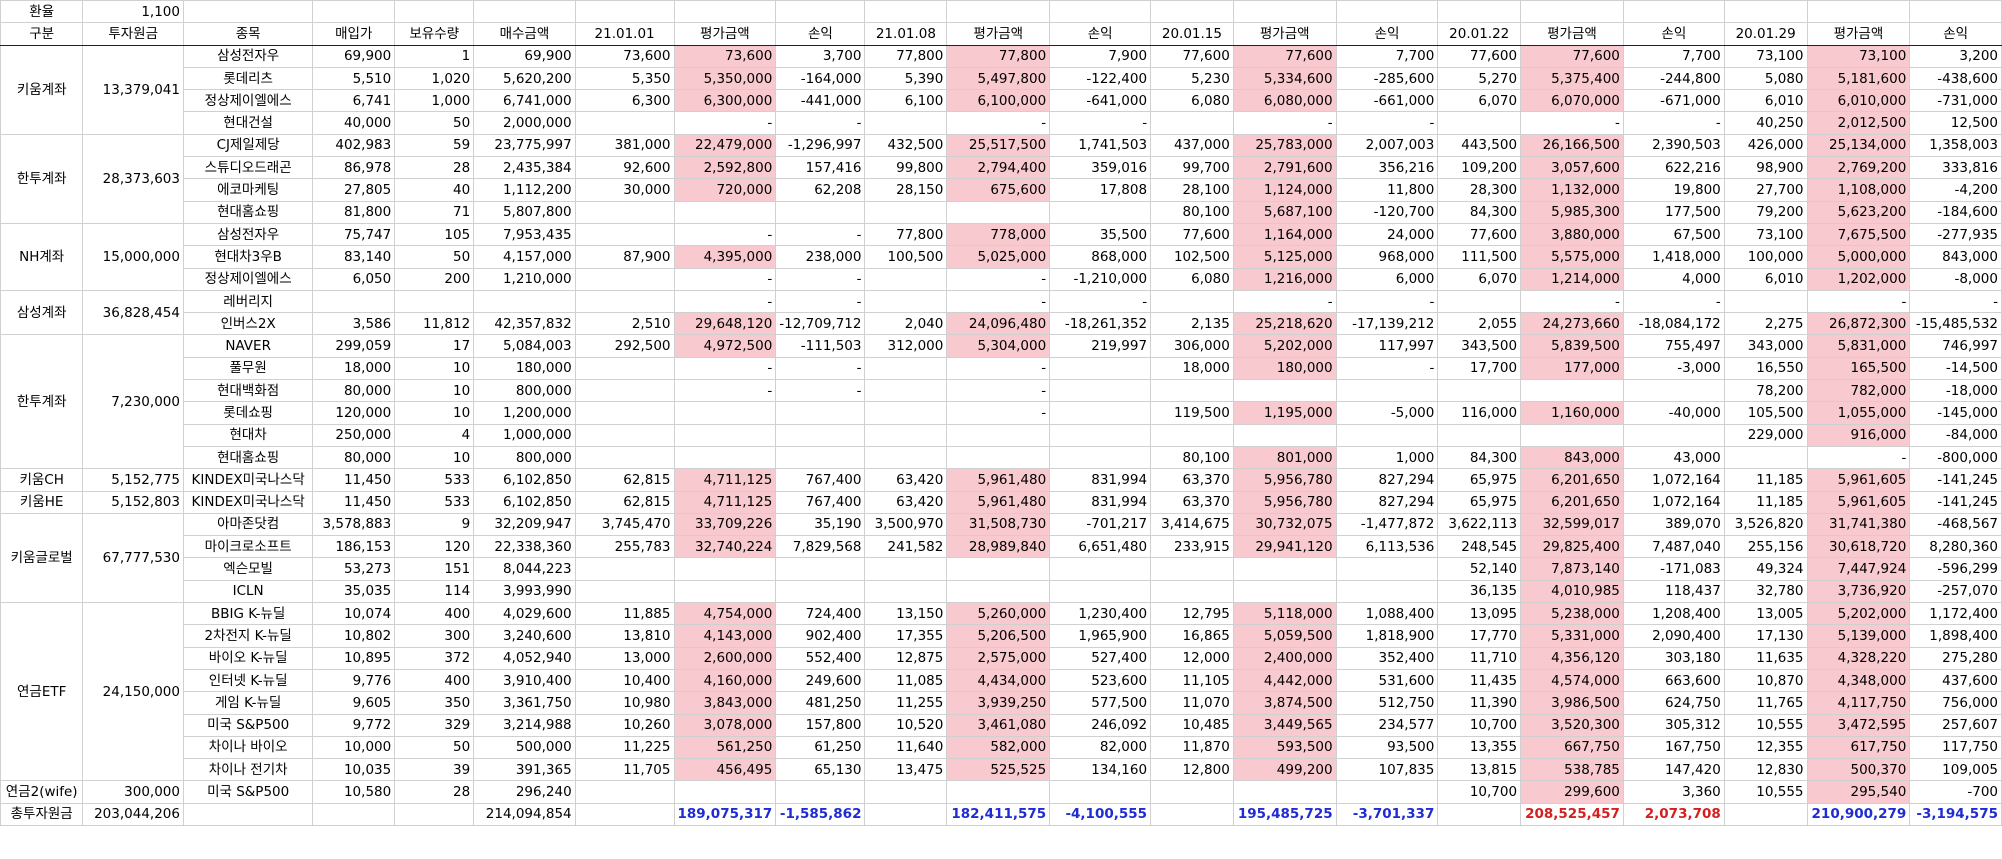  What do you see at coordinates (906, 770) in the screenshot?
I see `value-cell: 13,475` at bounding box center [906, 770].